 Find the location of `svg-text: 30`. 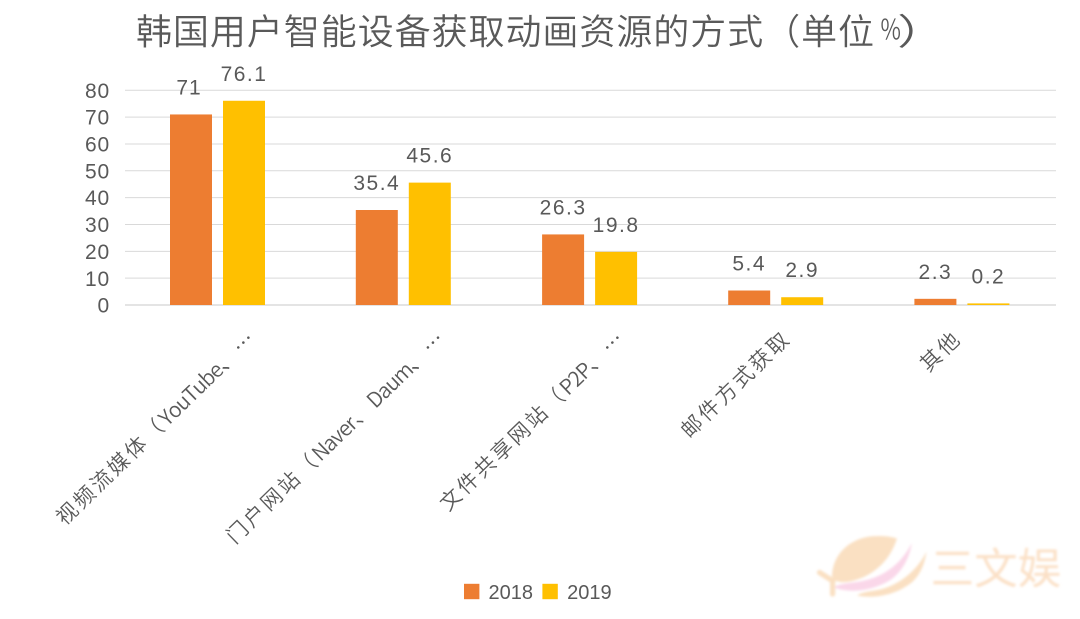

svg-text: 30 is located at coordinates (97, 225).